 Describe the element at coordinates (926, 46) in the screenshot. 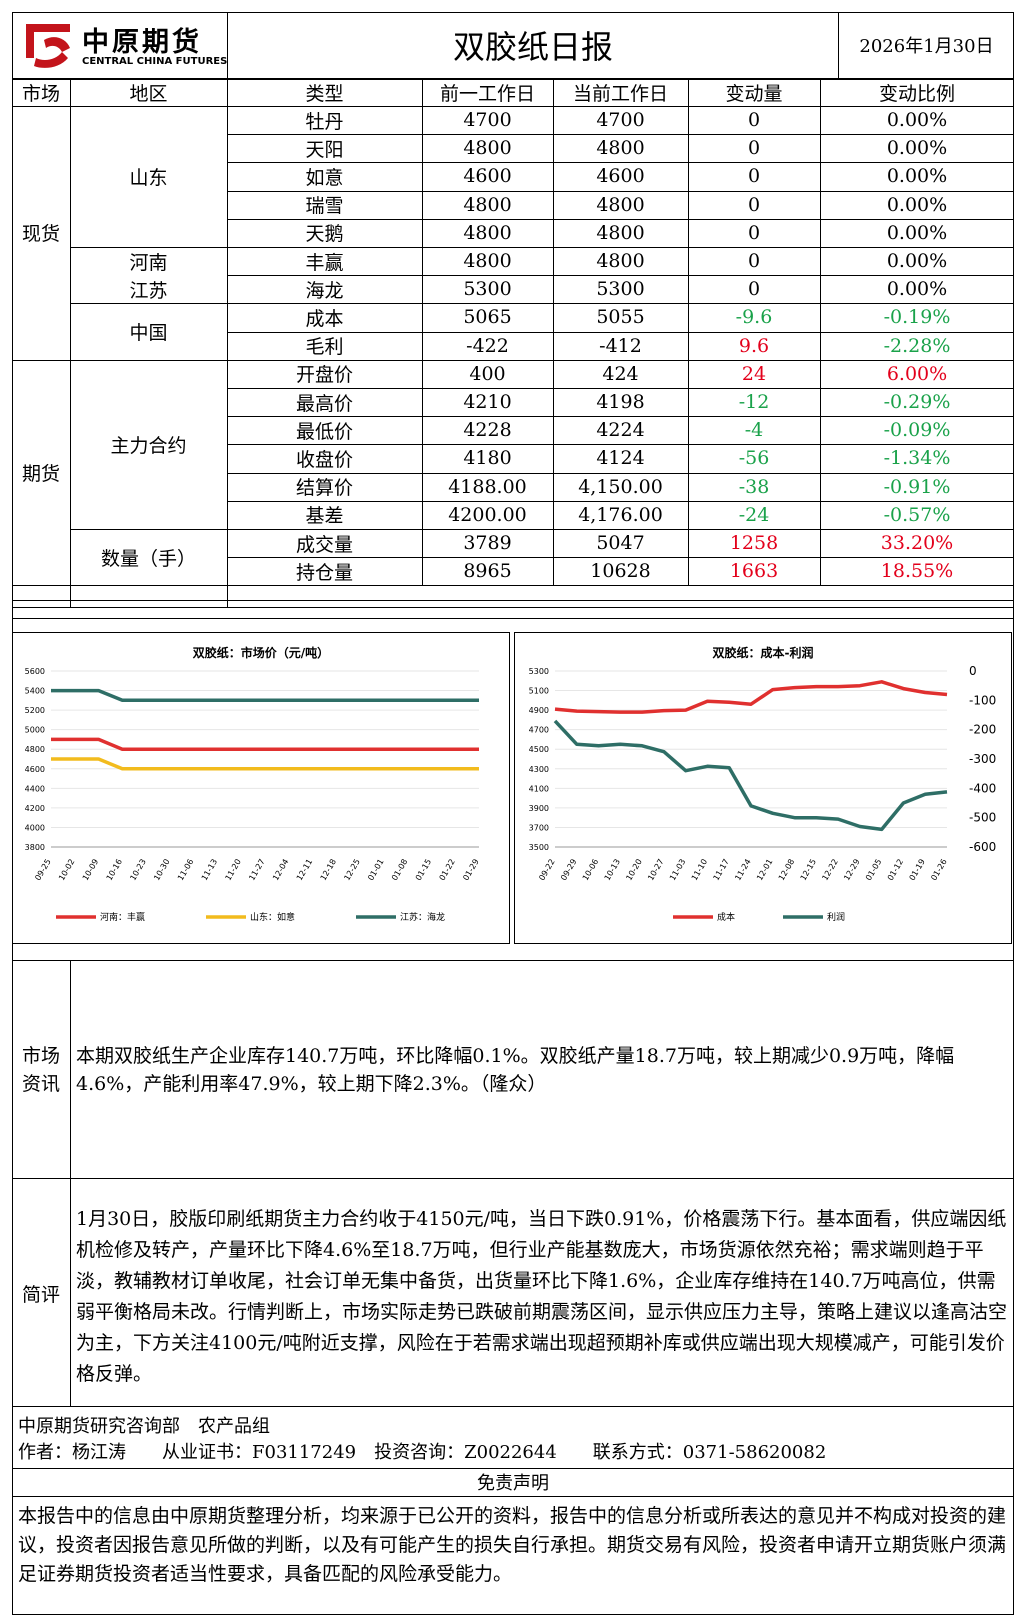

I see `report-date: 2026年1月30日` at that location.